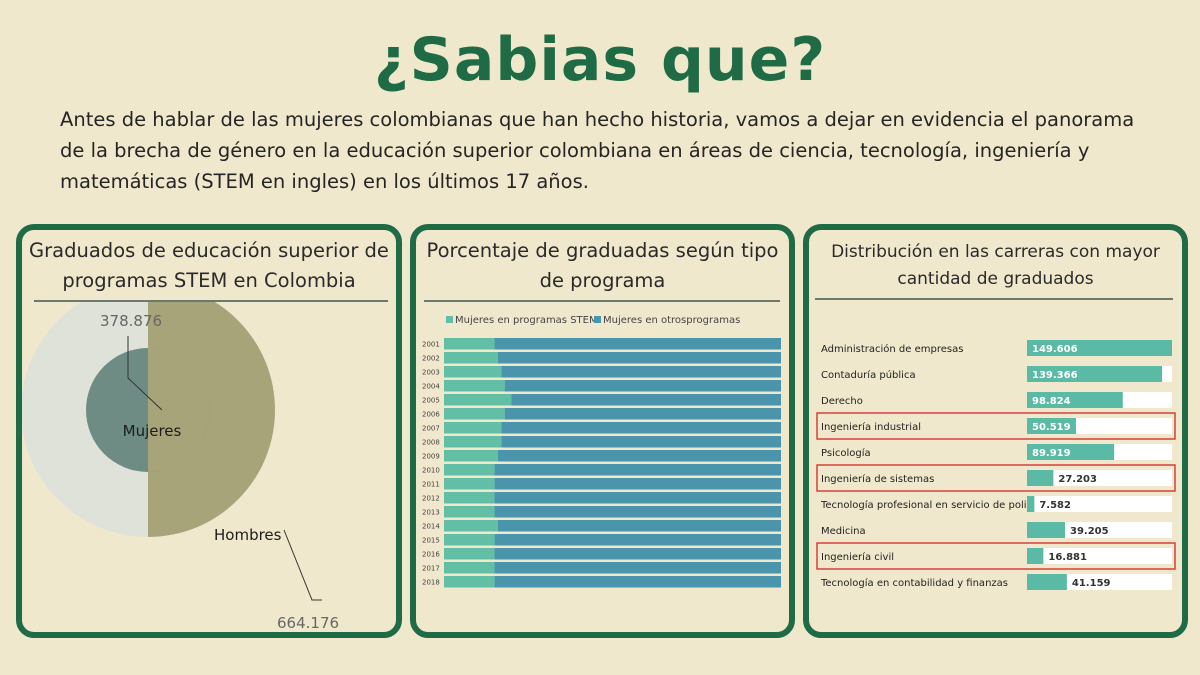 This screenshot has height=675, width=1200. I want to click on bar-otros-2013, so click(637, 512).